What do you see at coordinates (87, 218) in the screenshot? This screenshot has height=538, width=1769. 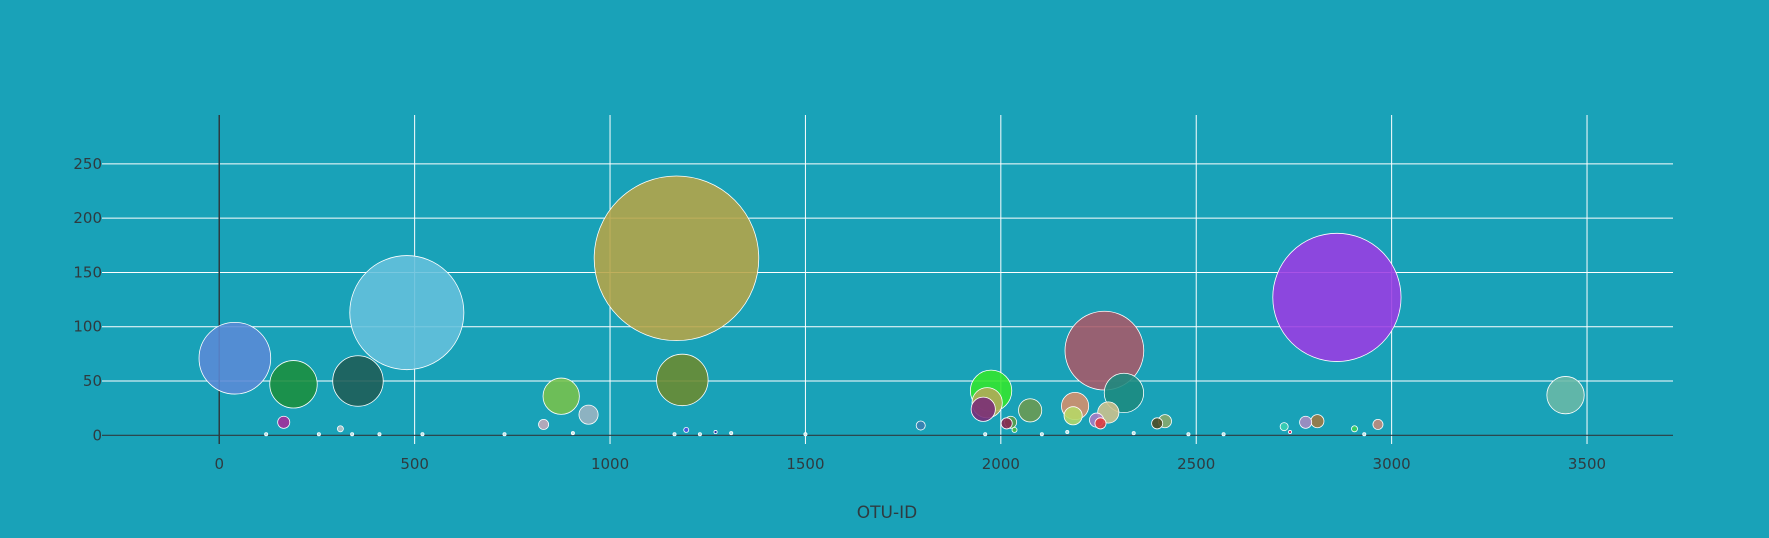 I see `y-tick-label: 200` at bounding box center [87, 218].